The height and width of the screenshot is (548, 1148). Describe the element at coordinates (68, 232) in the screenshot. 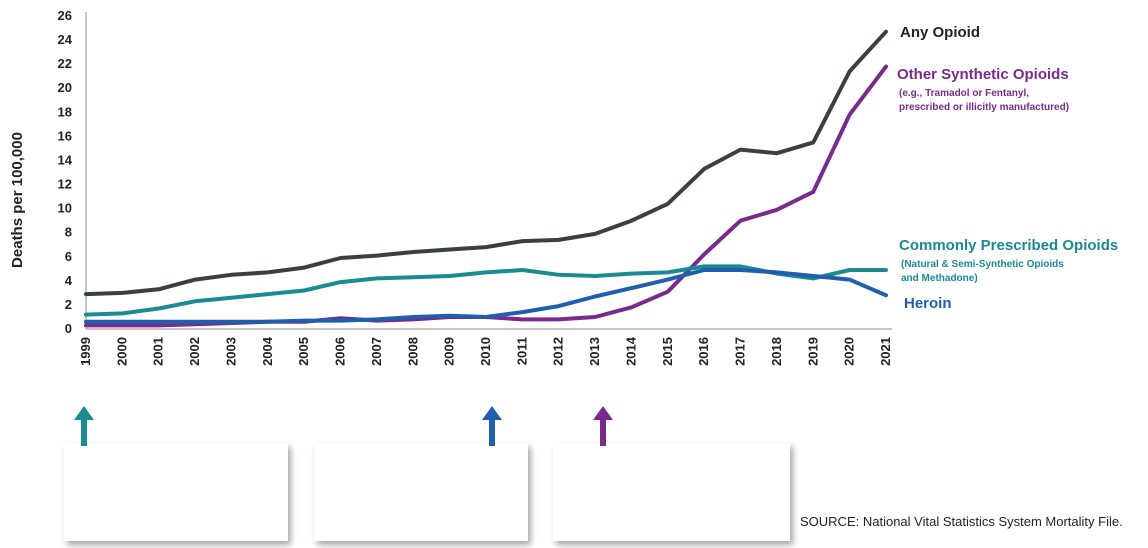

I see `y-tick-label: 8` at that location.